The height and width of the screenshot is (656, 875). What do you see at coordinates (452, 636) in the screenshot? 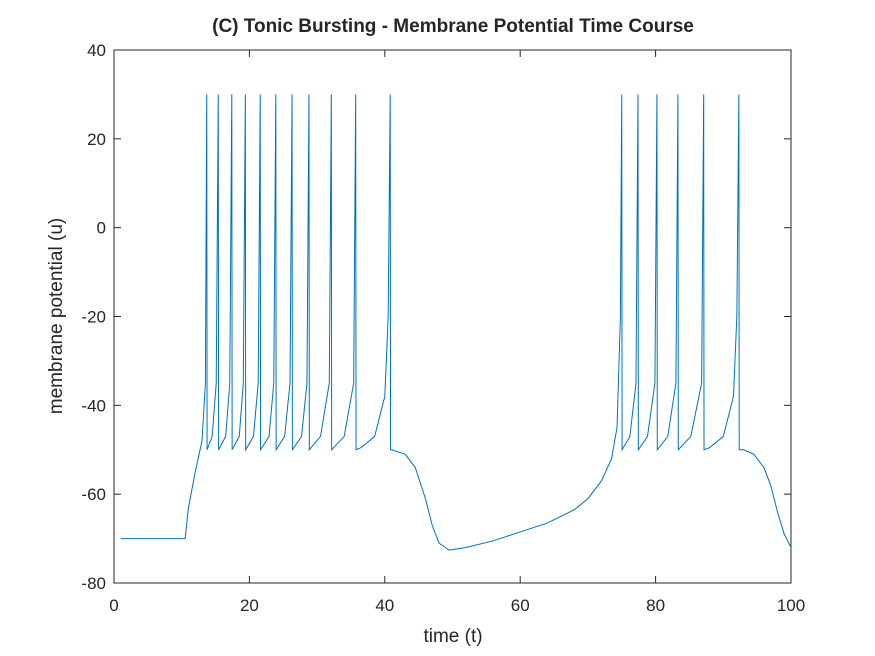
I see `x-axis-label: time (t)` at bounding box center [452, 636].